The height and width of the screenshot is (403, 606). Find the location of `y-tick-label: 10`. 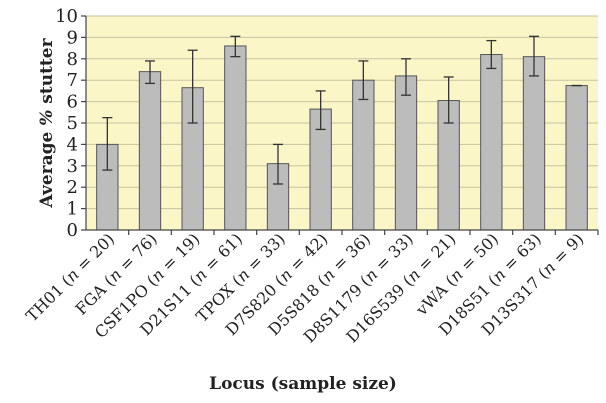

y-tick-label: 10 is located at coordinates (66, 16).